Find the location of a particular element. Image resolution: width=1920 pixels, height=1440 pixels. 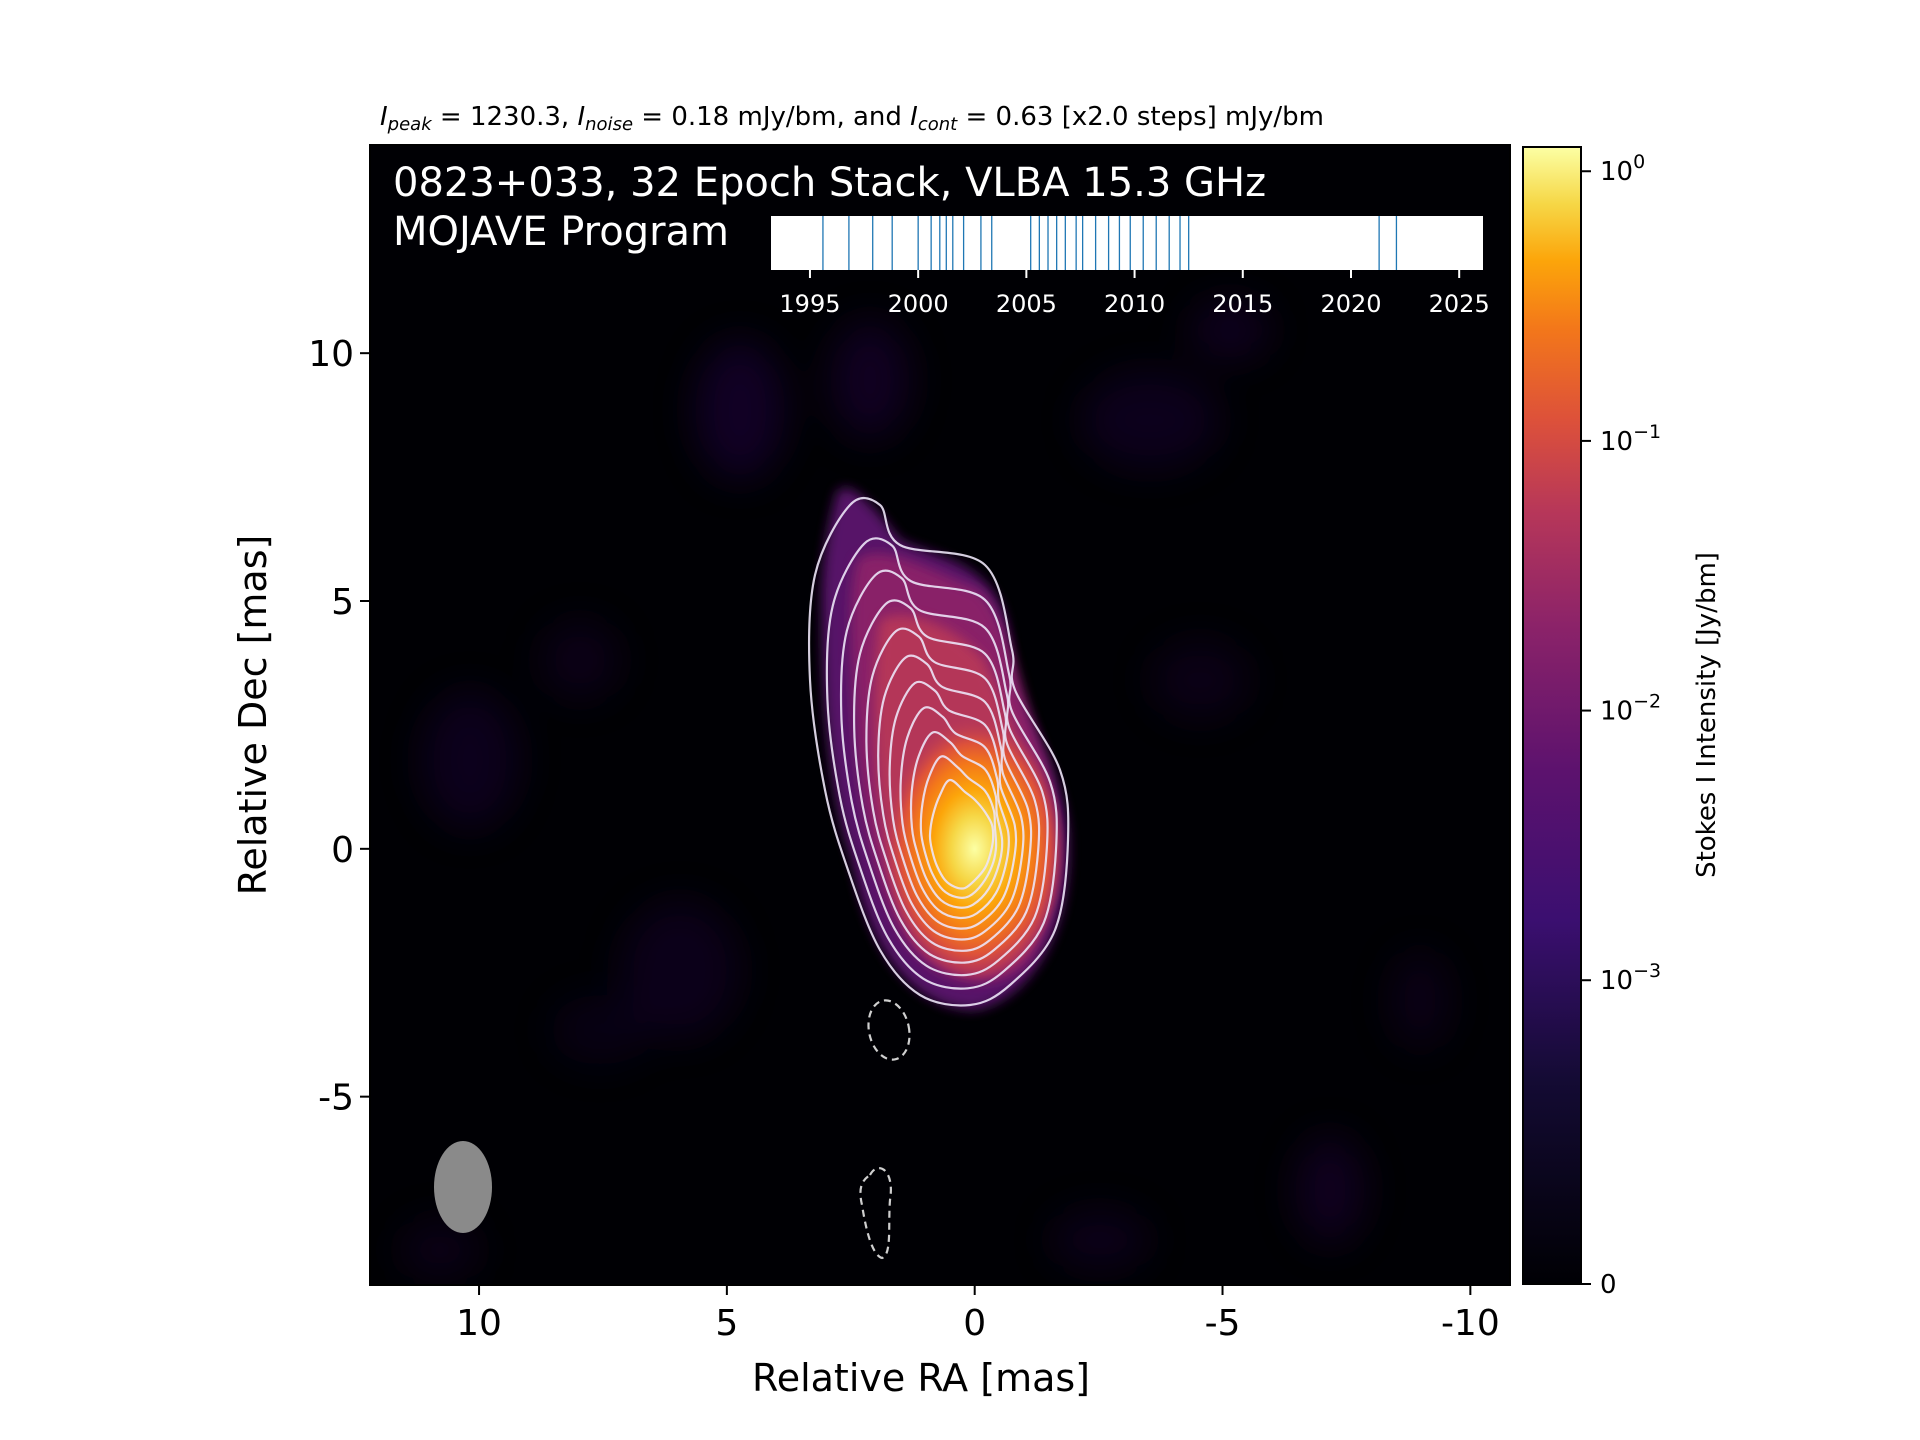

y-tick-label: 0 is located at coordinates (342, 850).